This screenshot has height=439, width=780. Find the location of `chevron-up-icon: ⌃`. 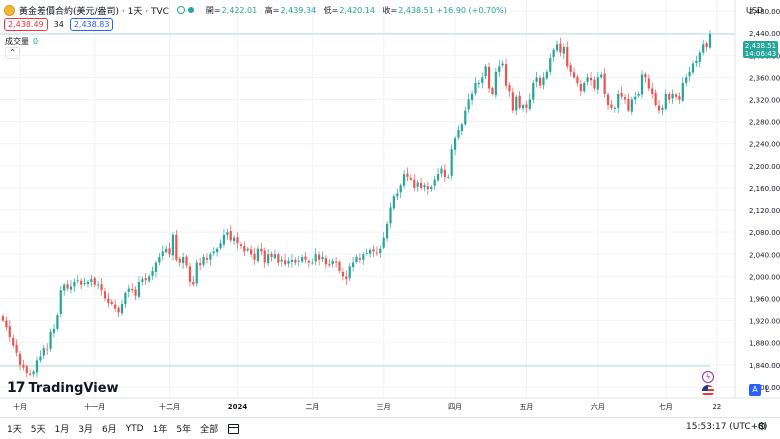

chevron-up-icon: ⌃ is located at coordinates (12, 52).